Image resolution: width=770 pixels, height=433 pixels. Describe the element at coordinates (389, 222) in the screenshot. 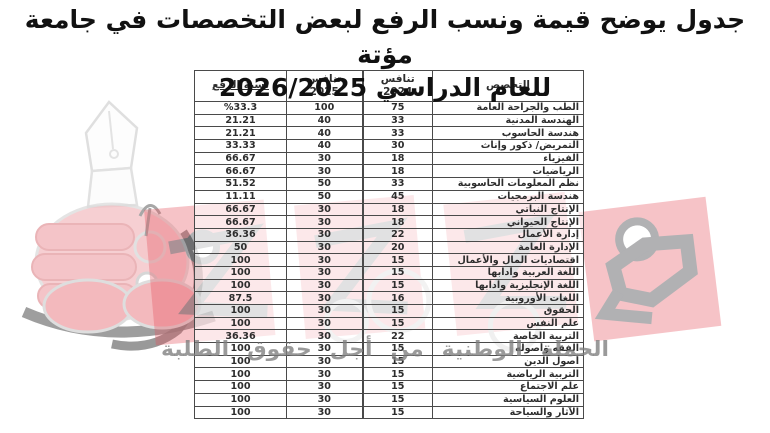

I see `table-row: الإنتاج الحيواني 18 30 66.67` at that location.